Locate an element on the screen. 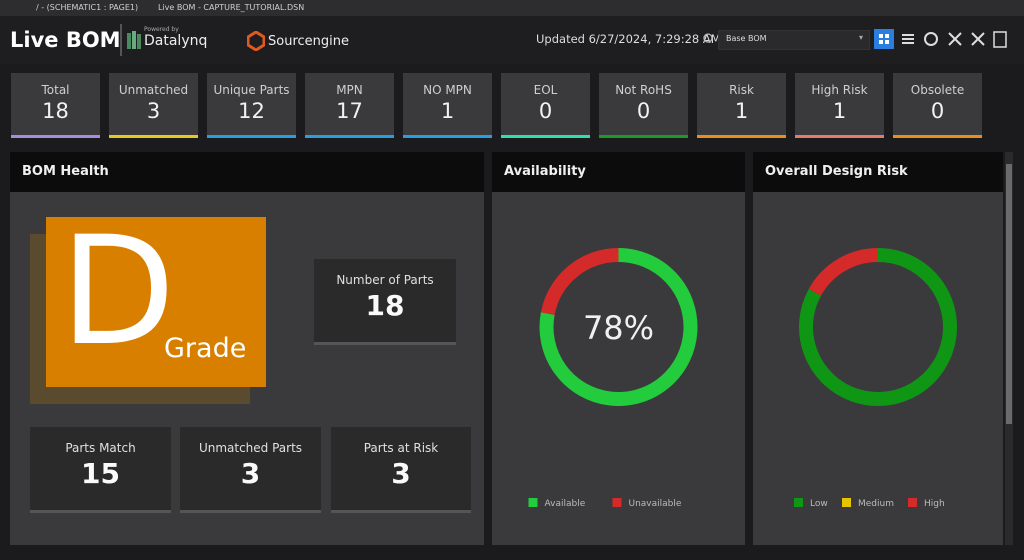  grade-letter: D is located at coordinates (118, 292).